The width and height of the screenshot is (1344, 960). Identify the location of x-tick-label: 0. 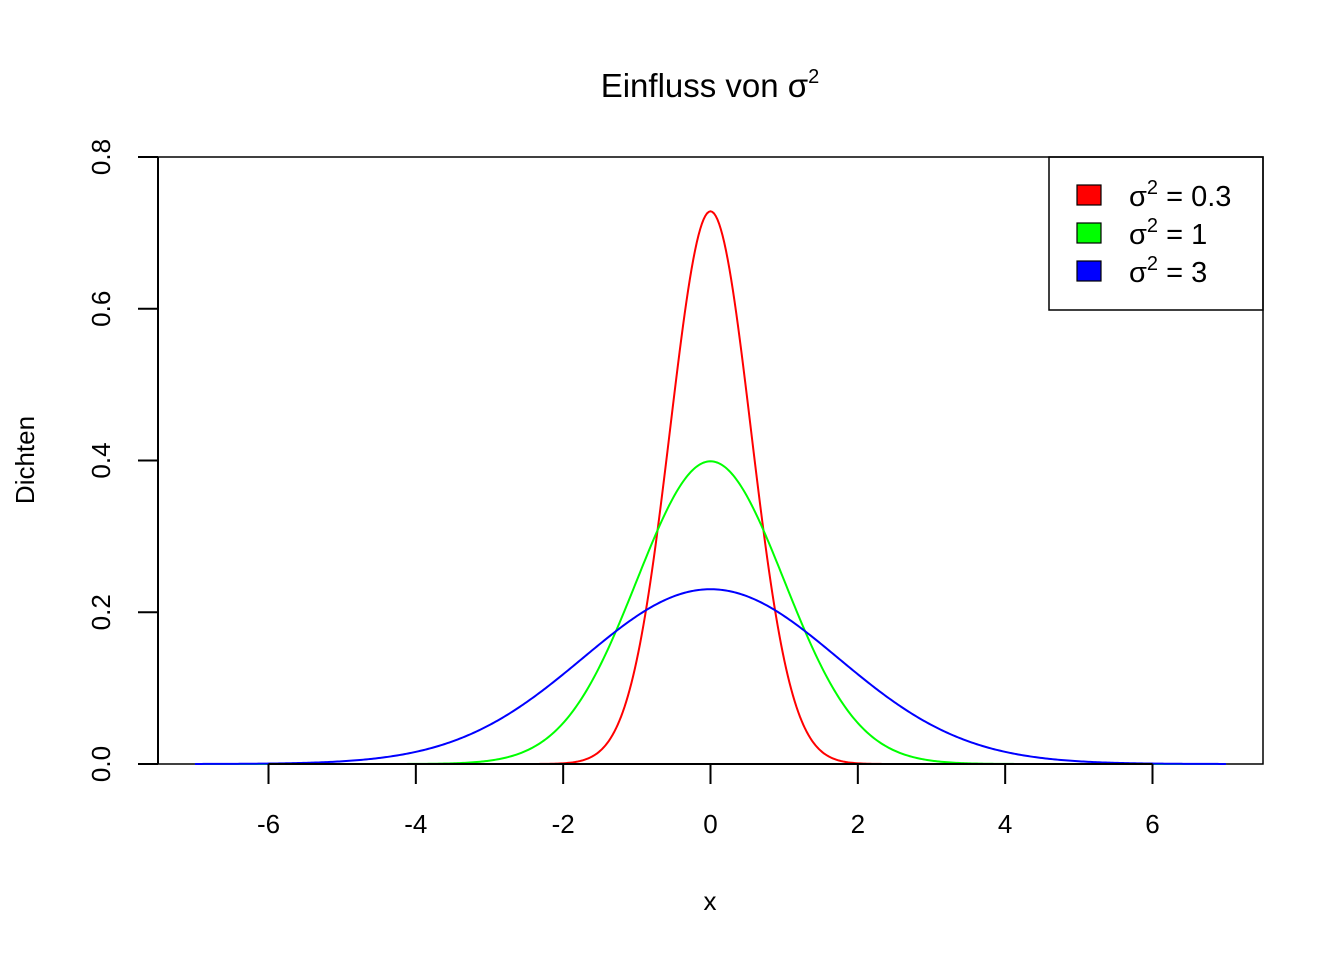
(710, 824).